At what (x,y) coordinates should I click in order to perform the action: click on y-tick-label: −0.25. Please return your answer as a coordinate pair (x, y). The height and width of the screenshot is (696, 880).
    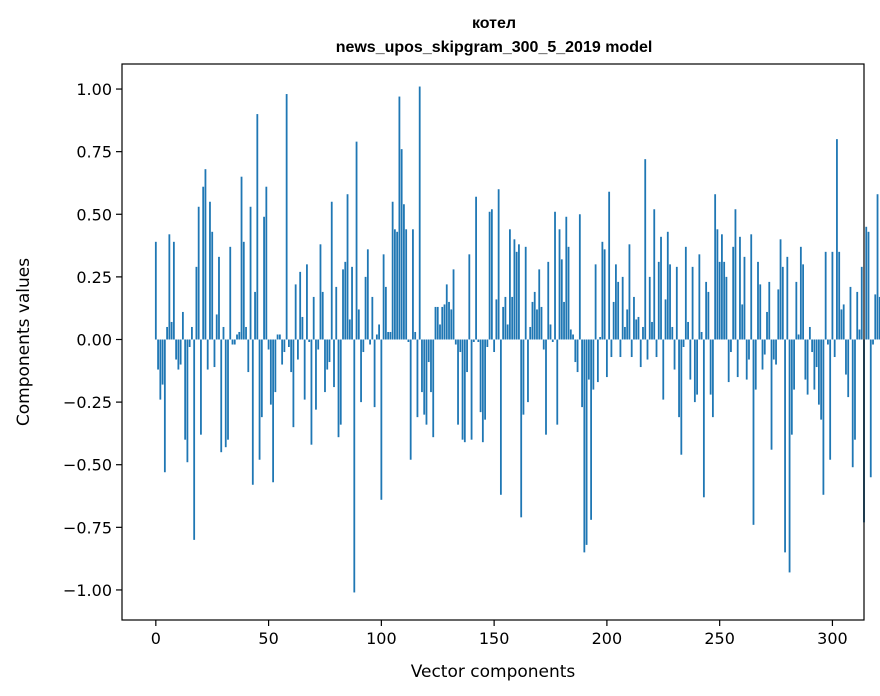
    Looking at the image, I should click on (87, 402).